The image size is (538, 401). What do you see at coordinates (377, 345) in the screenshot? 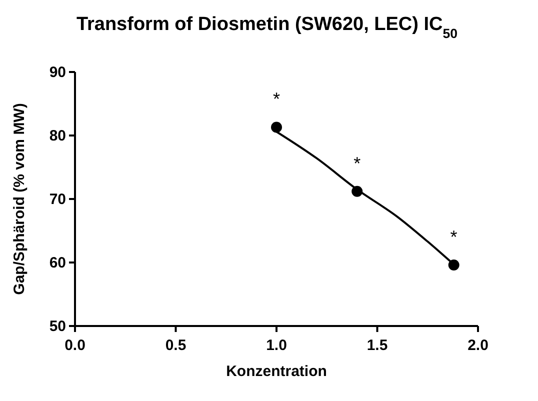
I see `x-tick-label: 1.5` at bounding box center [377, 345].